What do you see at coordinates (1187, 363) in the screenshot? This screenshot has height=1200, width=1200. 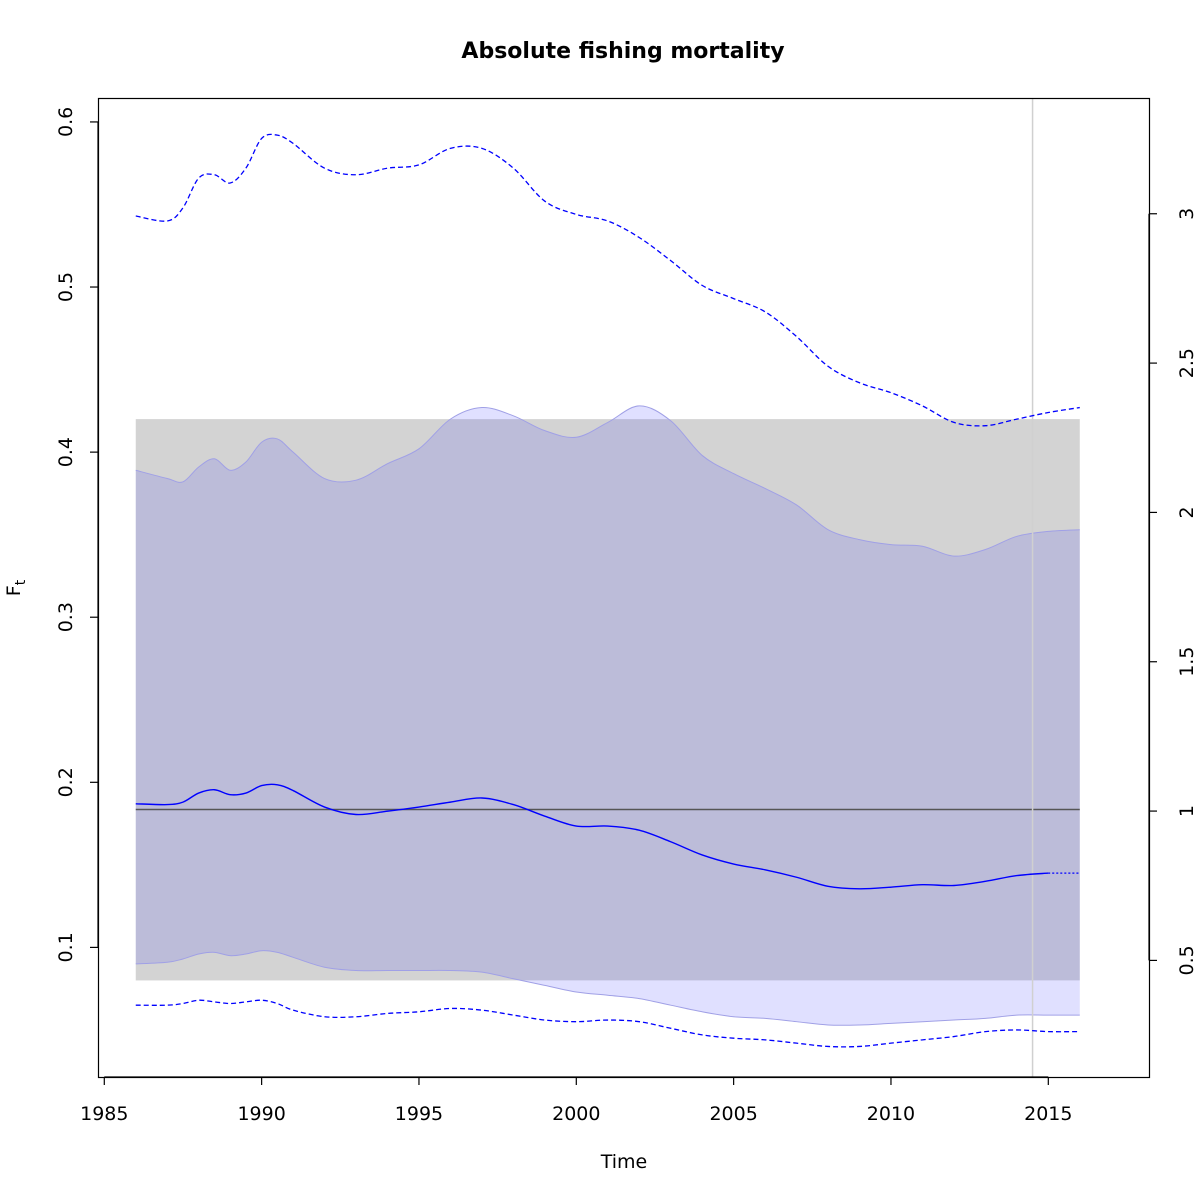 I see `y2-tick-label: 2.5` at bounding box center [1187, 363].